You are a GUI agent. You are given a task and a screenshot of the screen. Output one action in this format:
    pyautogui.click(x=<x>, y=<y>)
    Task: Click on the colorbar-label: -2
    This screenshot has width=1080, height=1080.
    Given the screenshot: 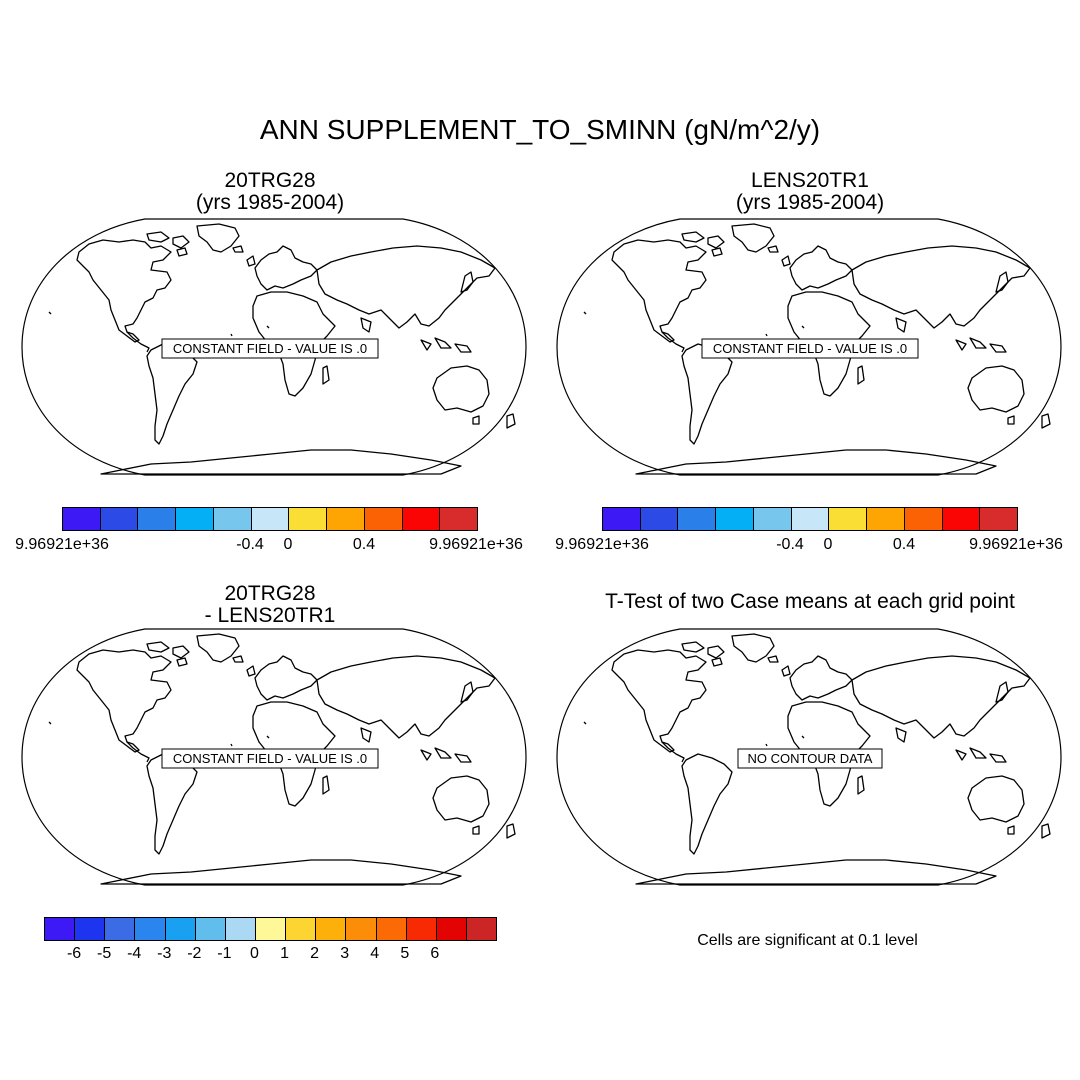 What is the action you would take?
    pyautogui.click(x=194, y=953)
    